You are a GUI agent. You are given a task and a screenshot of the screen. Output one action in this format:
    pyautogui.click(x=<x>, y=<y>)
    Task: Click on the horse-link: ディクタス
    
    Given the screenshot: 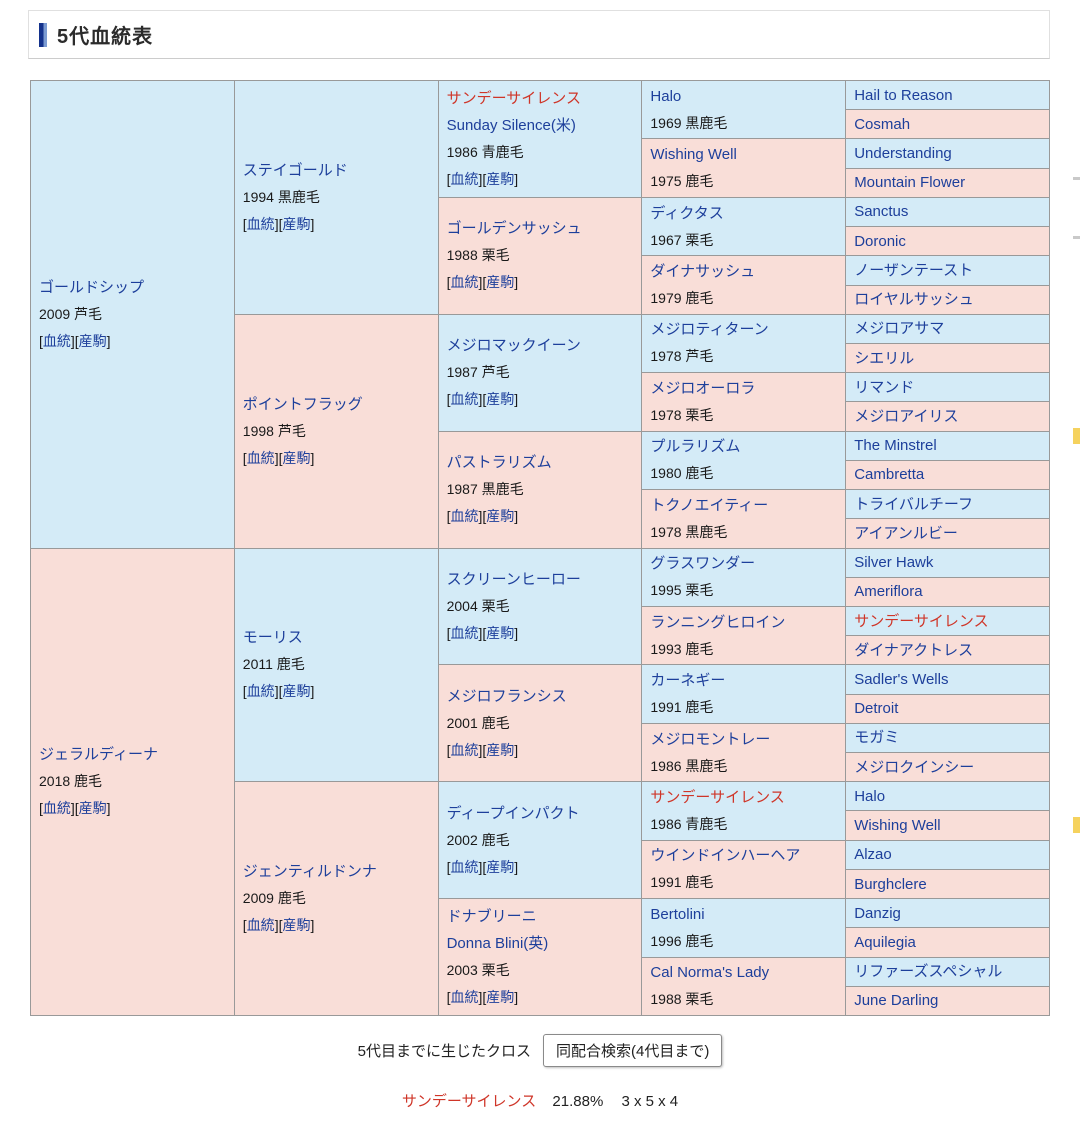 What is the action you would take?
    pyautogui.click(x=687, y=213)
    